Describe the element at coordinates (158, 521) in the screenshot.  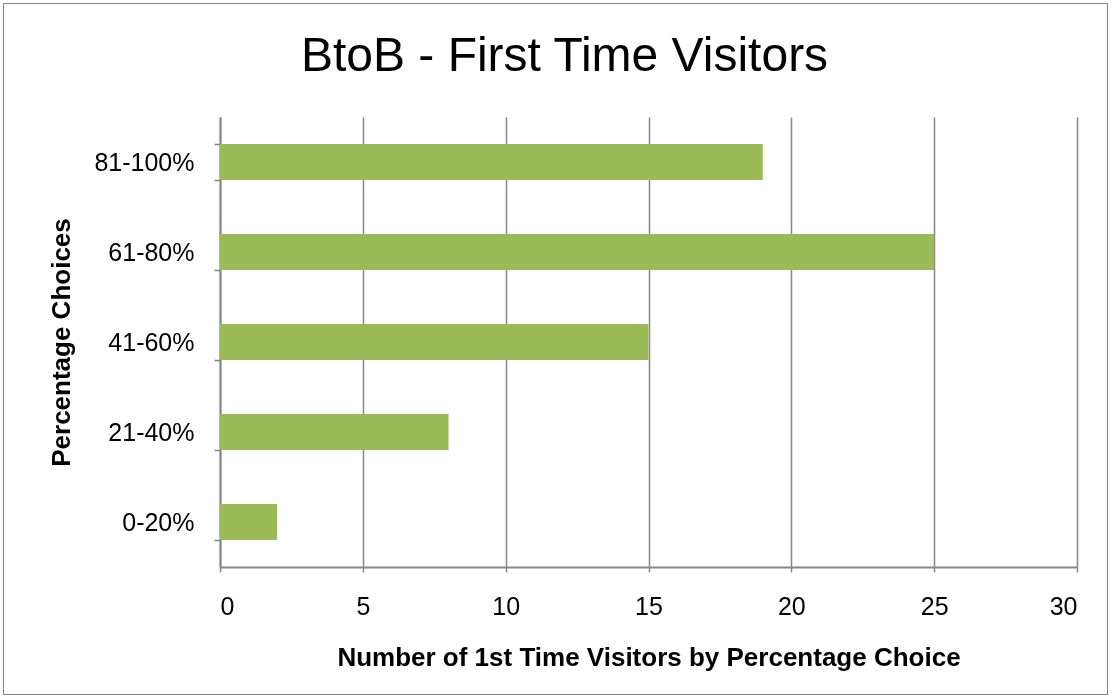
I see `y-tick-label: 0-20%` at that location.